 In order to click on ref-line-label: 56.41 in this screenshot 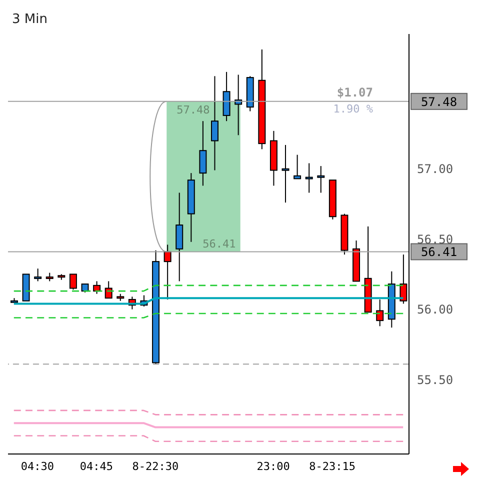, I will do `click(439, 252)`.